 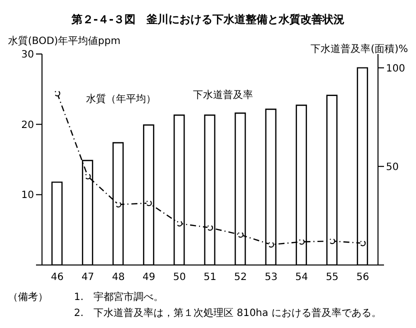 What do you see at coordinates (64, 41) in the screenshot?
I see `y-axis-title: 水質(BOD)年平均値ppm` at bounding box center [64, 41].